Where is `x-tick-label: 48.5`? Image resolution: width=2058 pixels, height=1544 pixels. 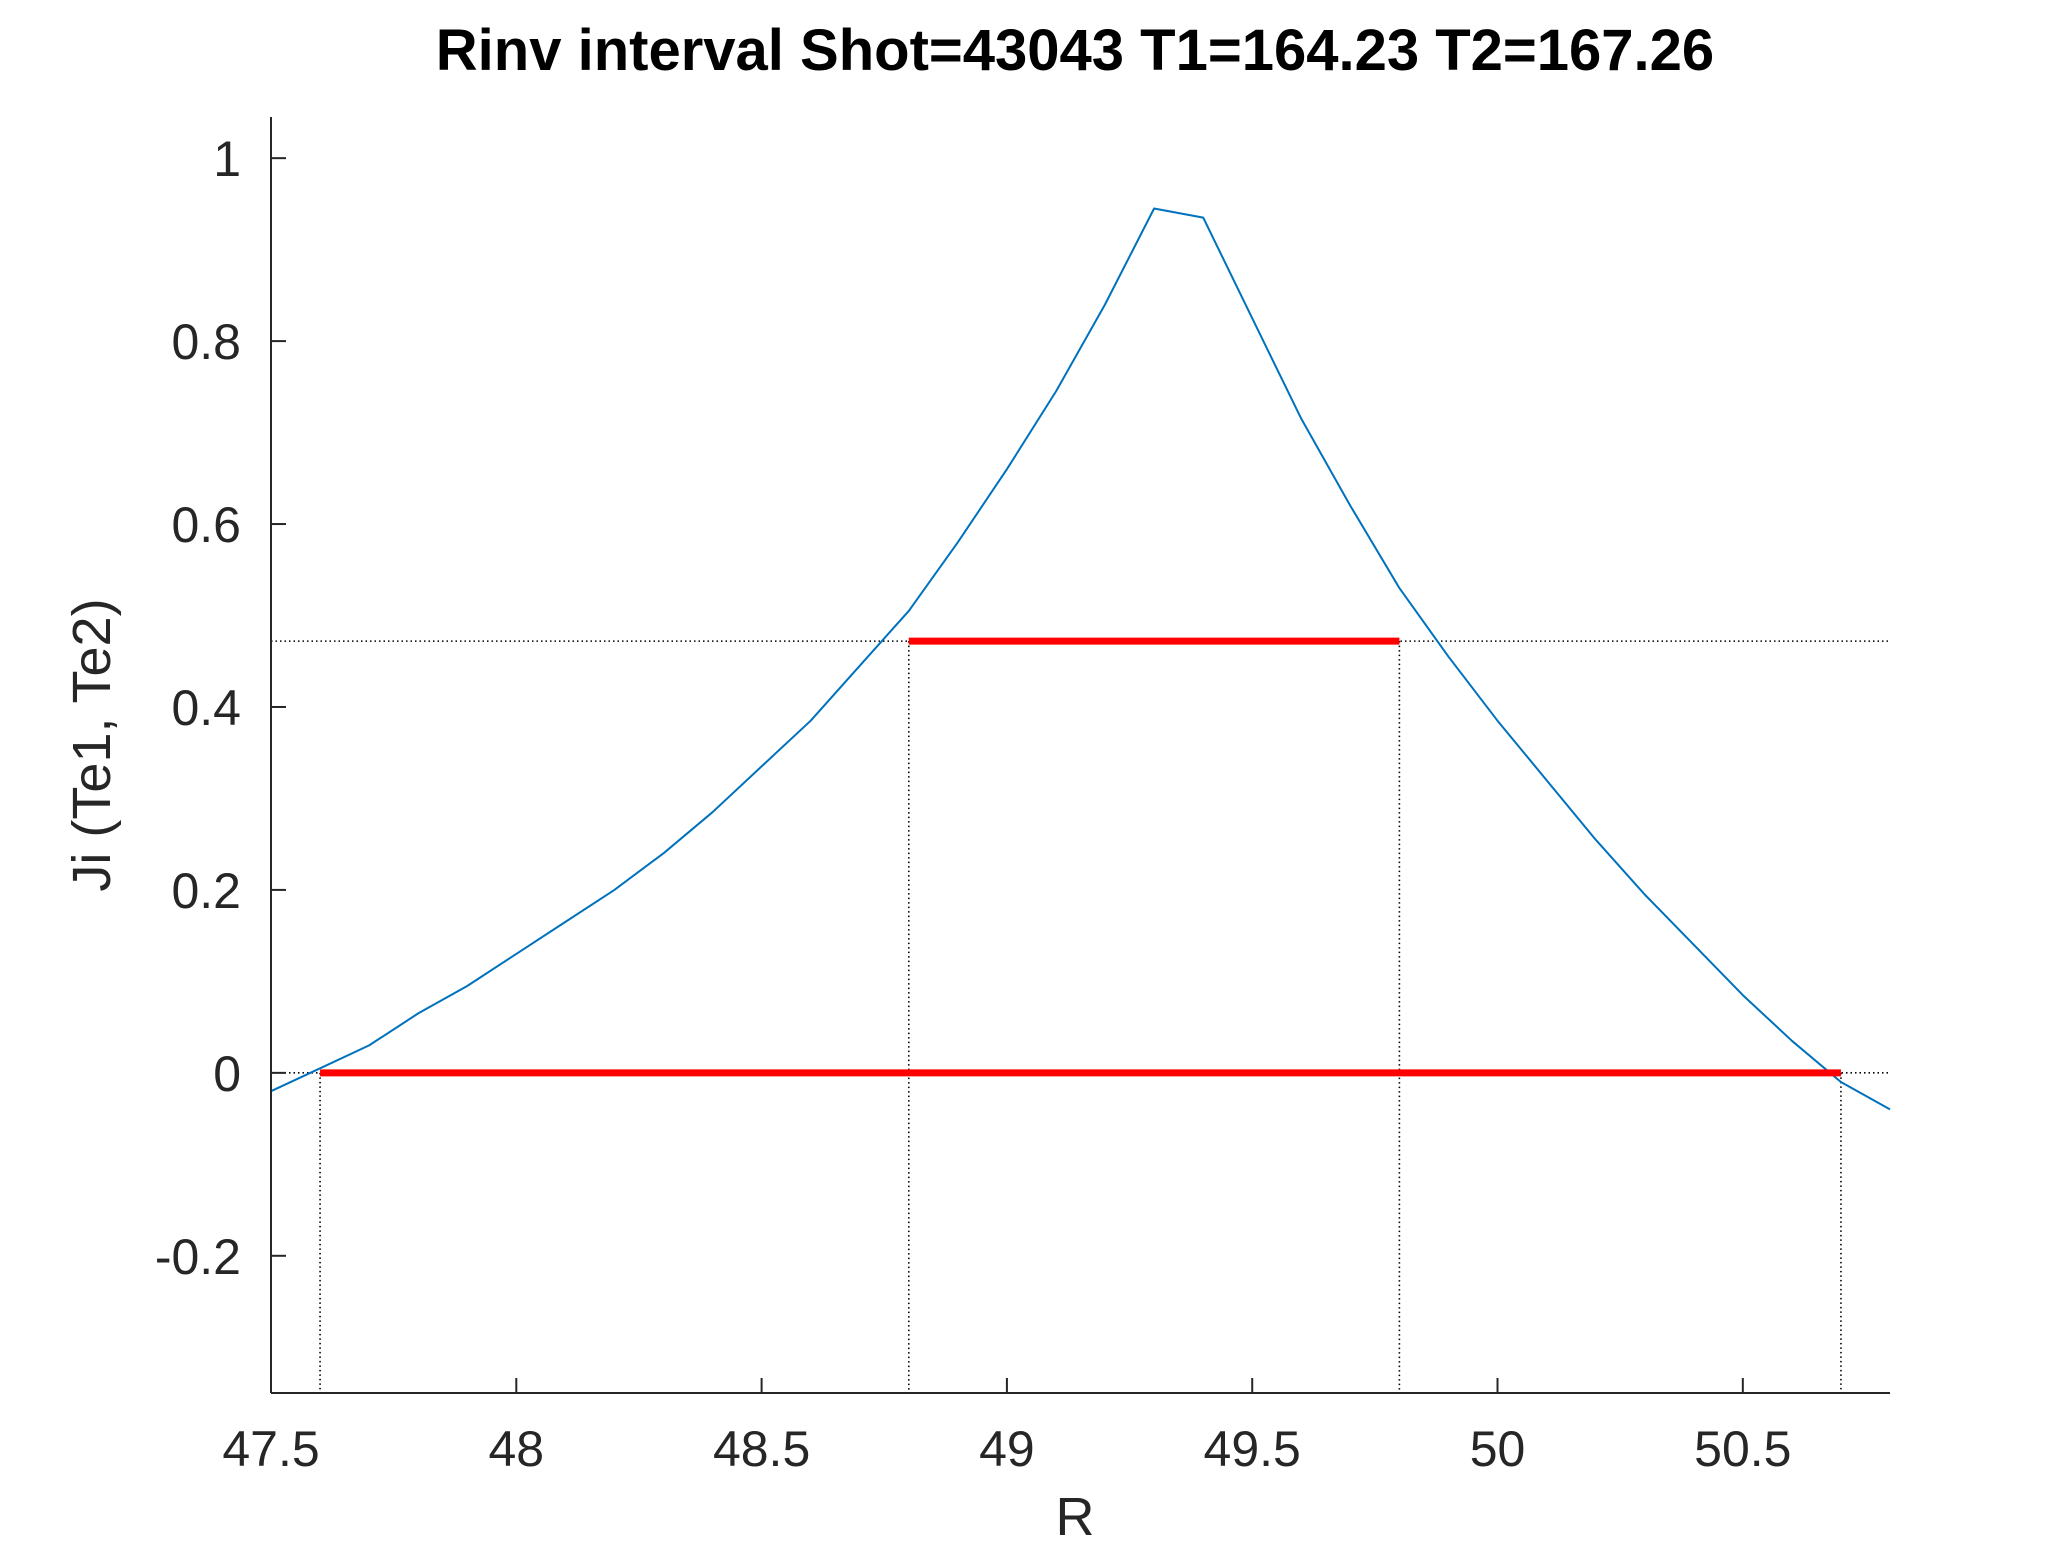
x-tick-label: 48.5 is located at coordinates (761, 1449).